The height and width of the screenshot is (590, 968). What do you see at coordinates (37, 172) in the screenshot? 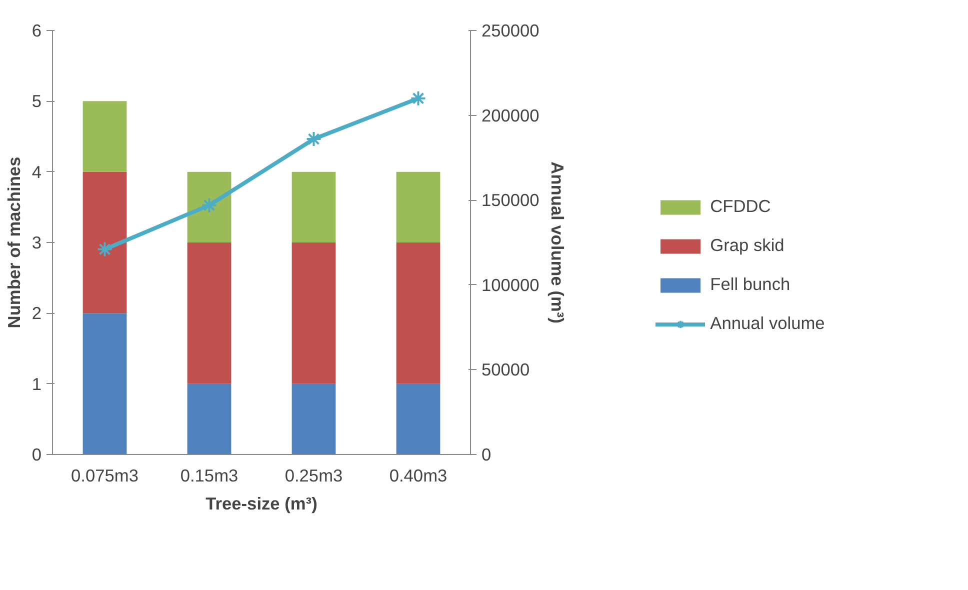
I see `y-tick-label: 4` at bounding box center [37, 172].